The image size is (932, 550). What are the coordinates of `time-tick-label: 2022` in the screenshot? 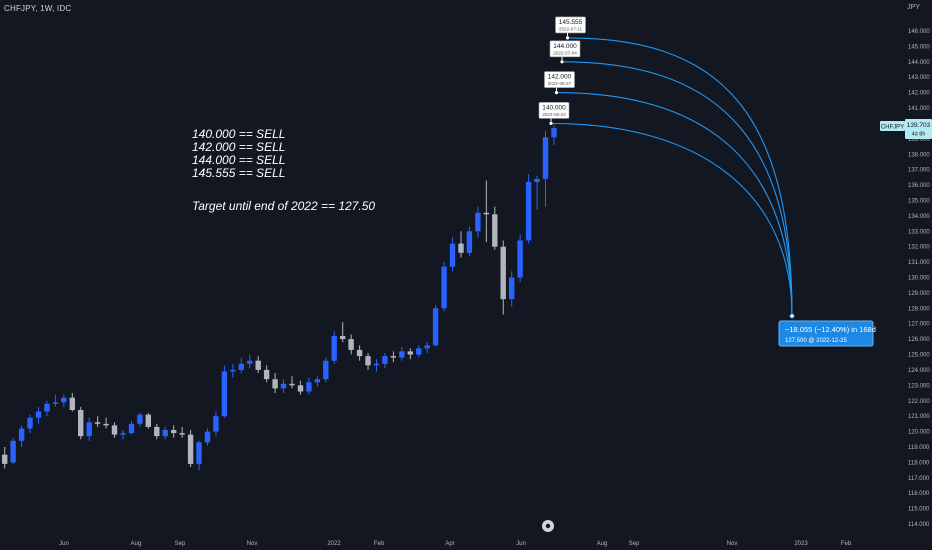 It's located at (334, 544).